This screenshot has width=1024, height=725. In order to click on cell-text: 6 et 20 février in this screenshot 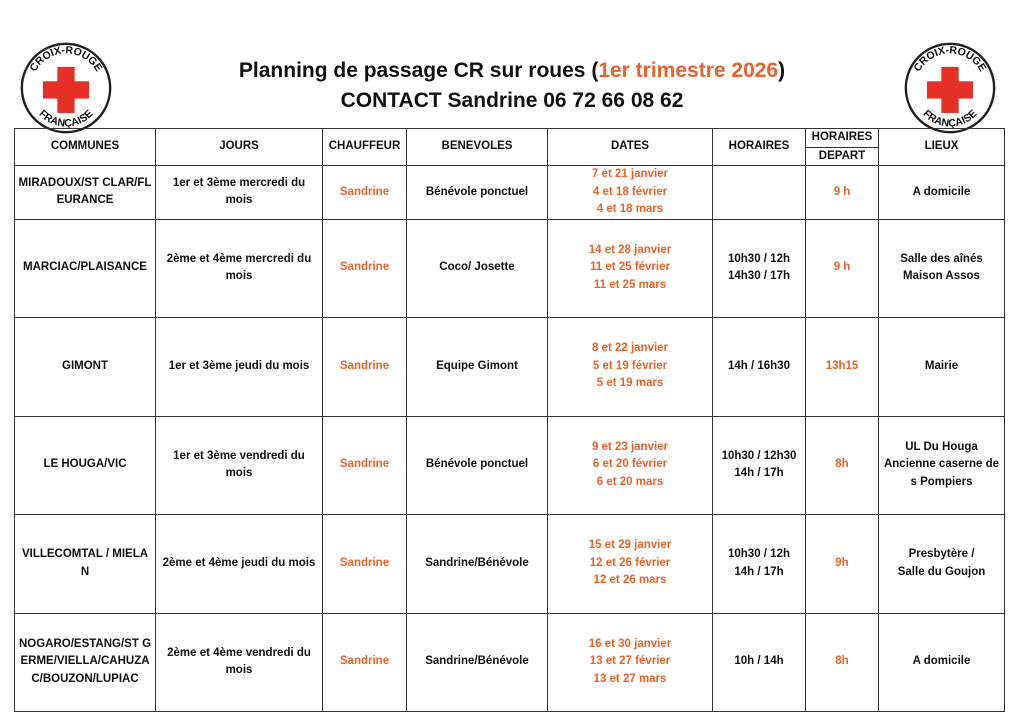, I will do `click(630, 464)`.